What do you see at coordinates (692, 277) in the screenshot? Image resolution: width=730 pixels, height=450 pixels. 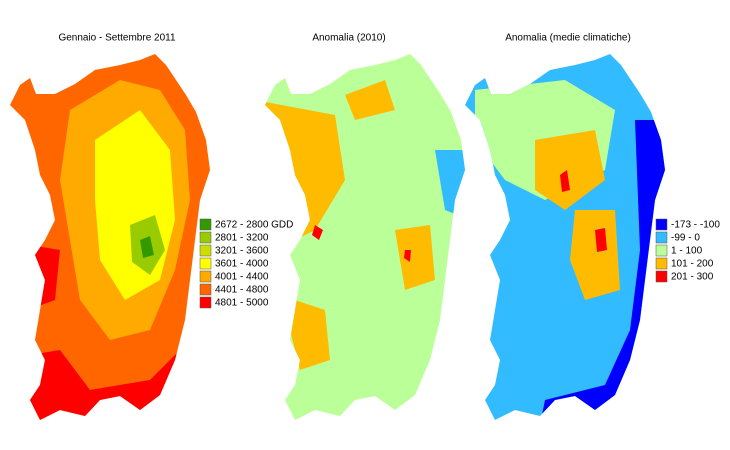 I see `legend-label: 201 - 300` at bounding box center [692, 277].